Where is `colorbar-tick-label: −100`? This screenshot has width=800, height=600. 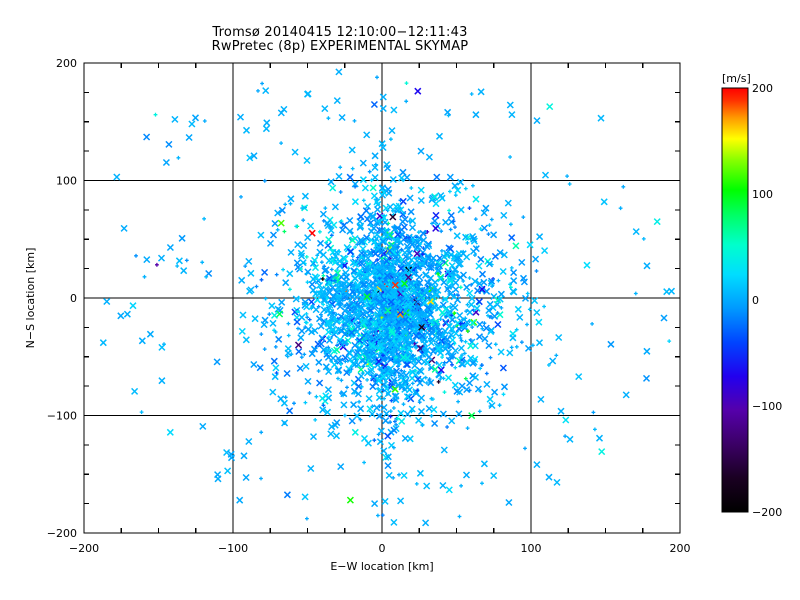 colorbar-tick-label: −100 is located at coordinates (767, 406).